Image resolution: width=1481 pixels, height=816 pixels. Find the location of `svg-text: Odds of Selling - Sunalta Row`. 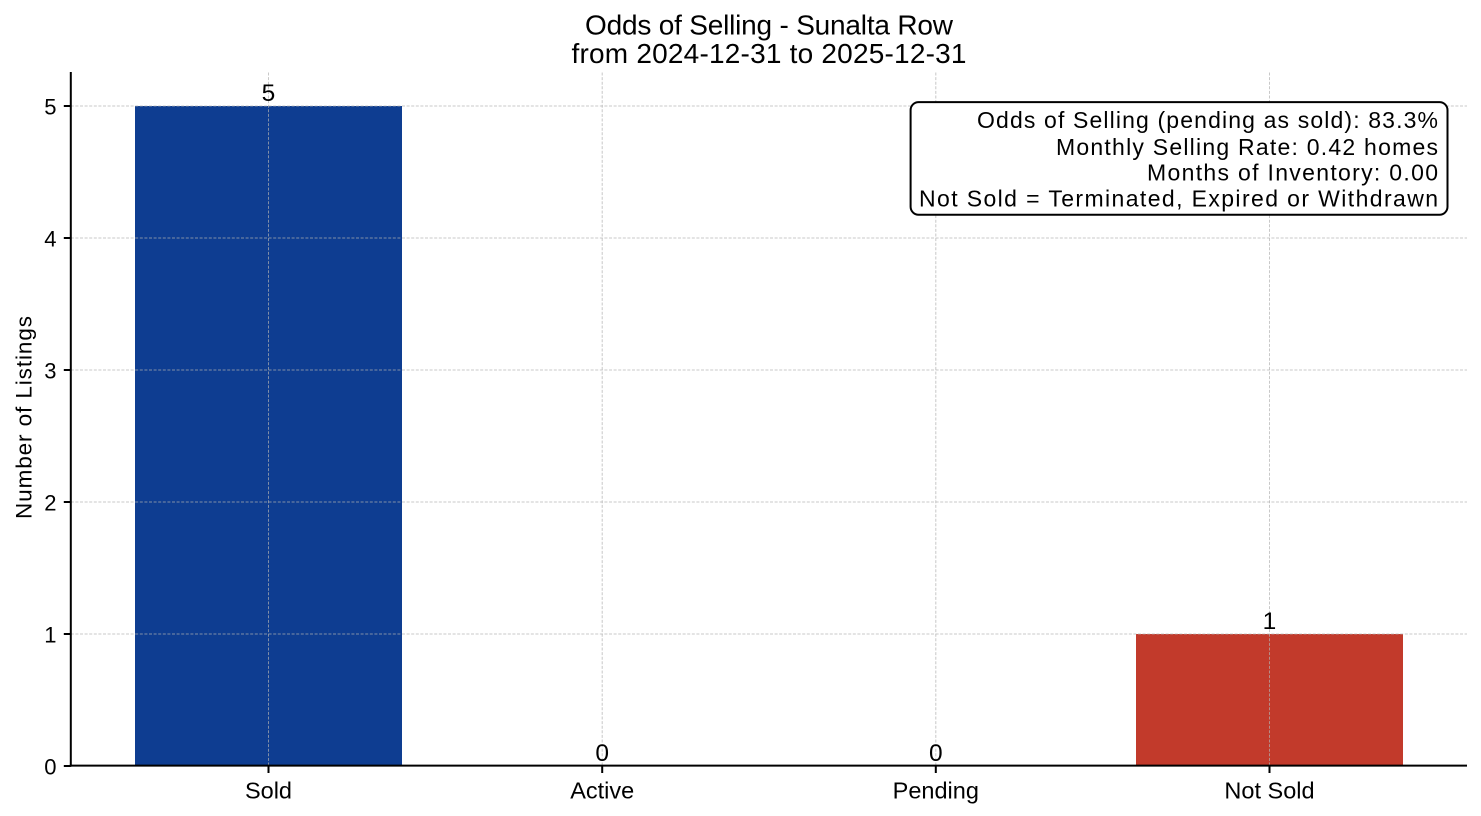

svg-text: Odds of Selling - Sunalta Row is located at coordinates (769, 24).